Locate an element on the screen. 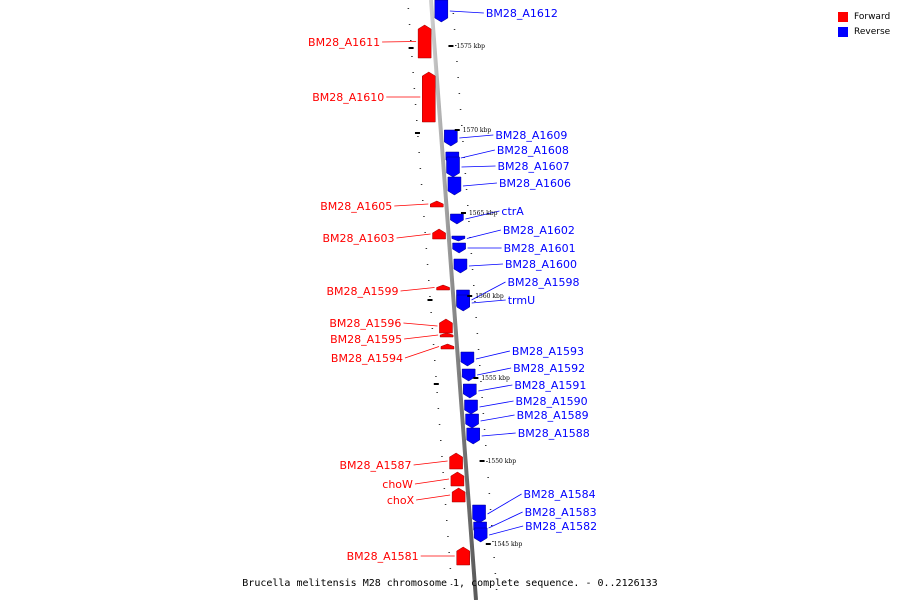 The width and height of the screenshot is (900, 600). forward-gene-bm28-a1587 is located at coordinates (456, 461).